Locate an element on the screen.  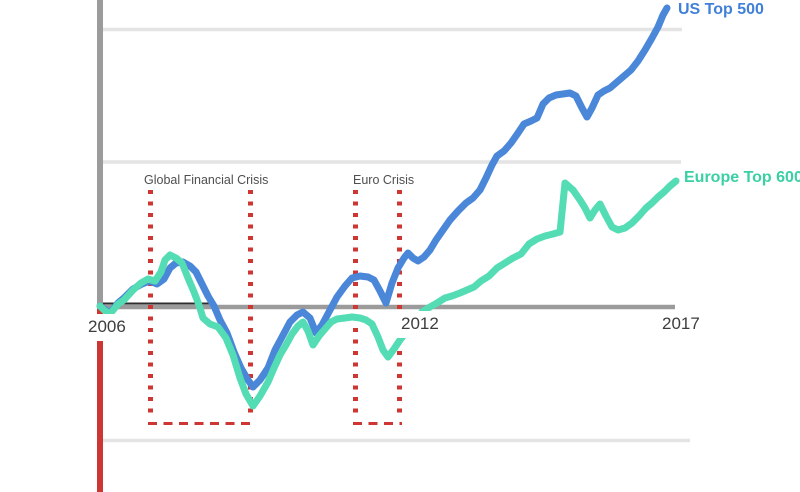
series-label-europe-top-600: Europe Top 600 is located at coordinates (742, 177).